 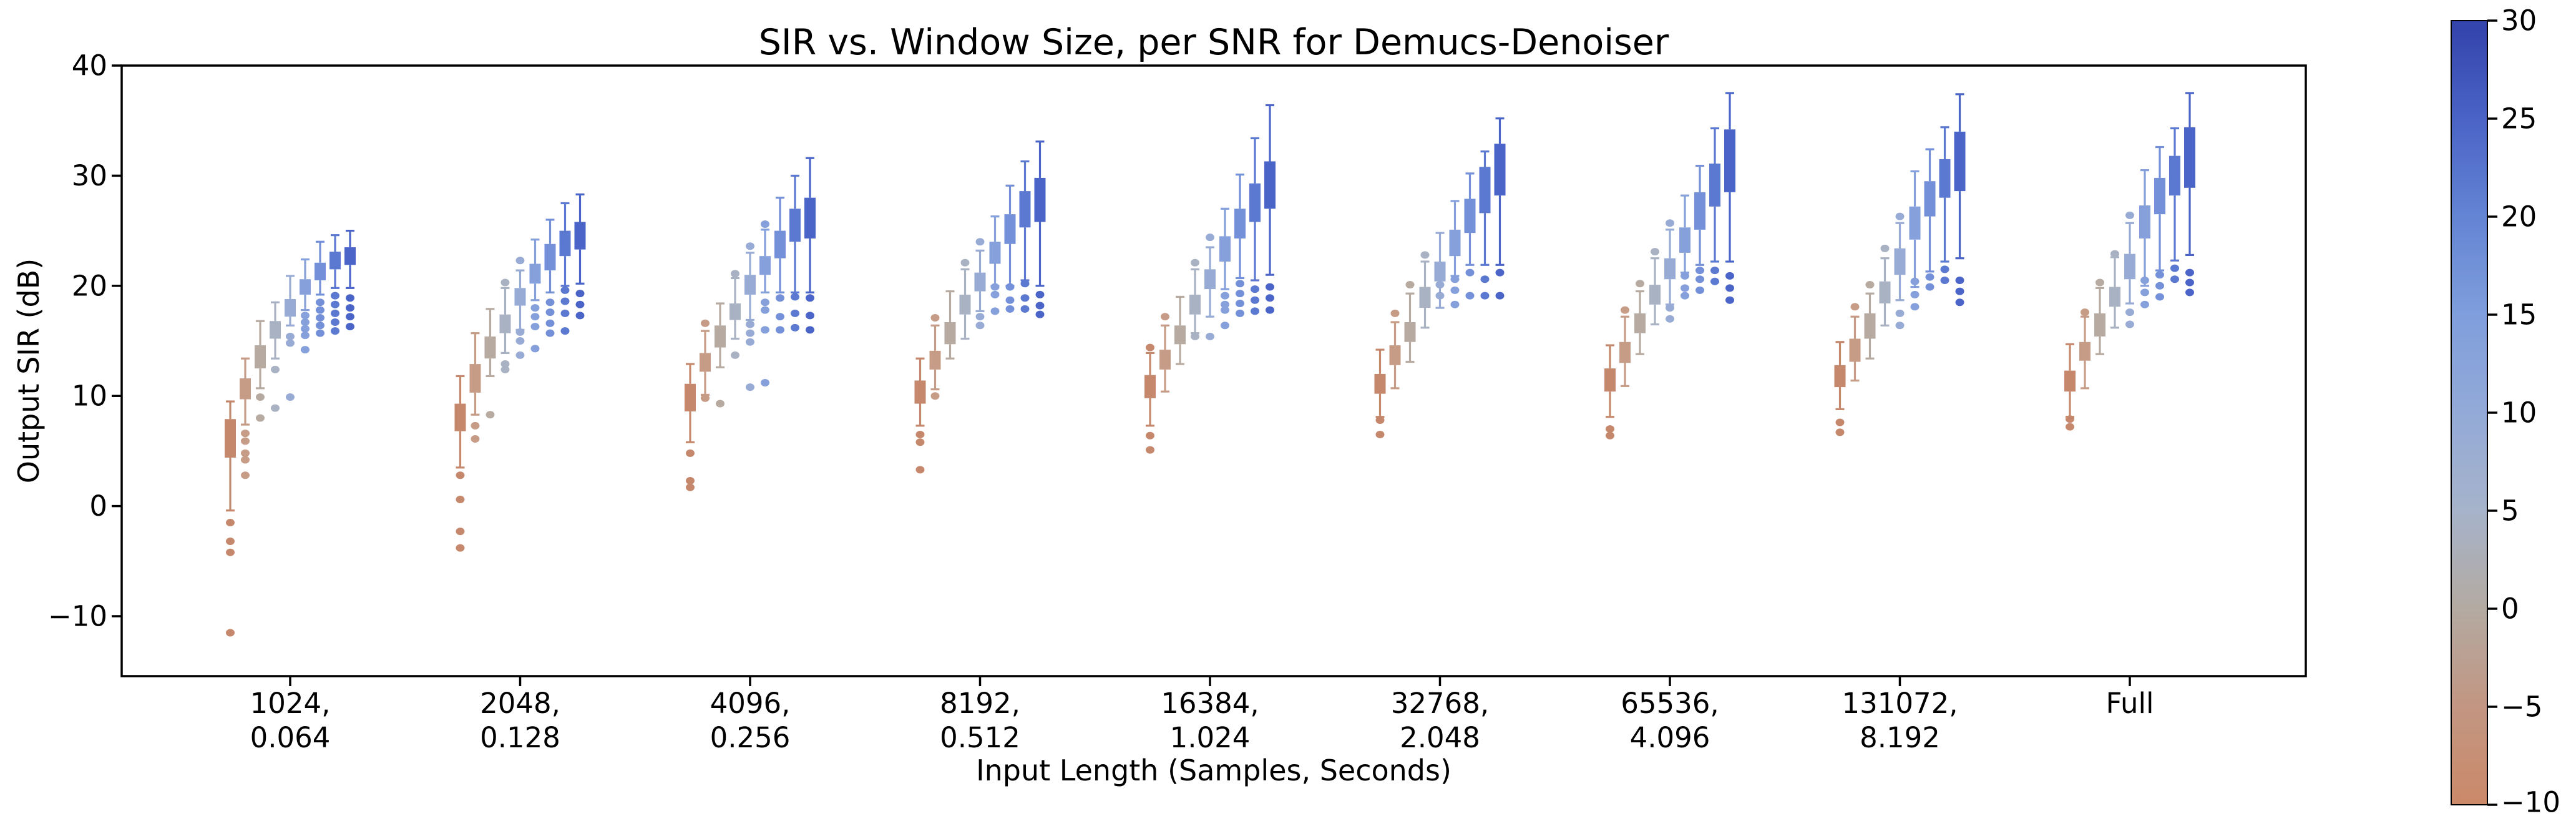 What do you see at coordinates (980, 720) in the screenshot?
I see `x-tick-label: 8192, 0.512` at bounding box center [980, 720].